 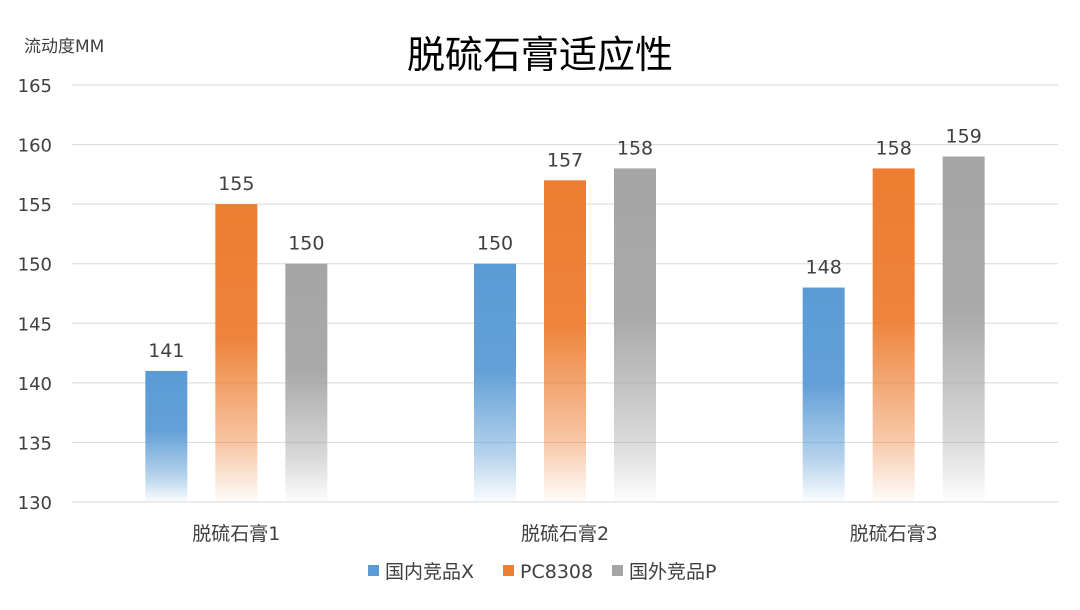 What do you see at coordinates (35, 443) in the screenshot?
I see `y-tick-label: 135` at bounding box center [35, 443].